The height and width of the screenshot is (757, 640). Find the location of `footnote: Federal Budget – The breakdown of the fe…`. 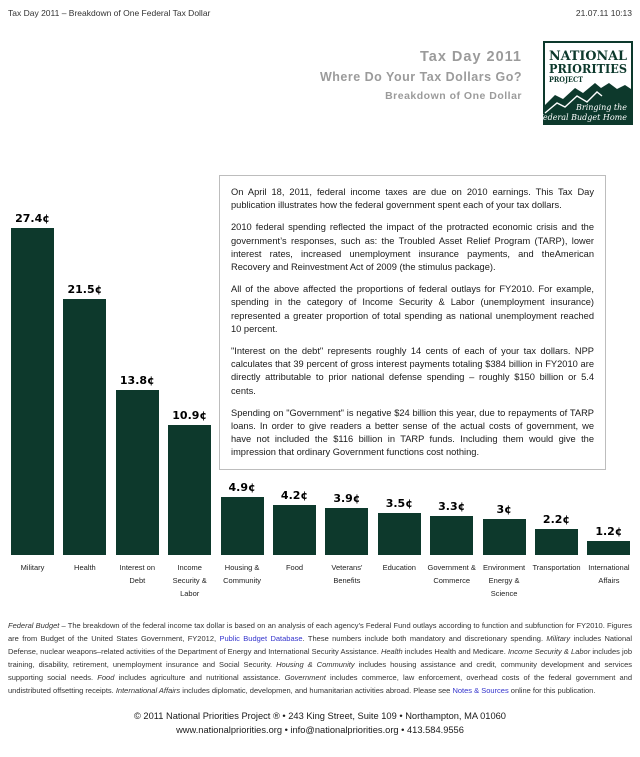

footnote: Federal Budget – The breakdown of the fe… is located at coordinates (320, 658).